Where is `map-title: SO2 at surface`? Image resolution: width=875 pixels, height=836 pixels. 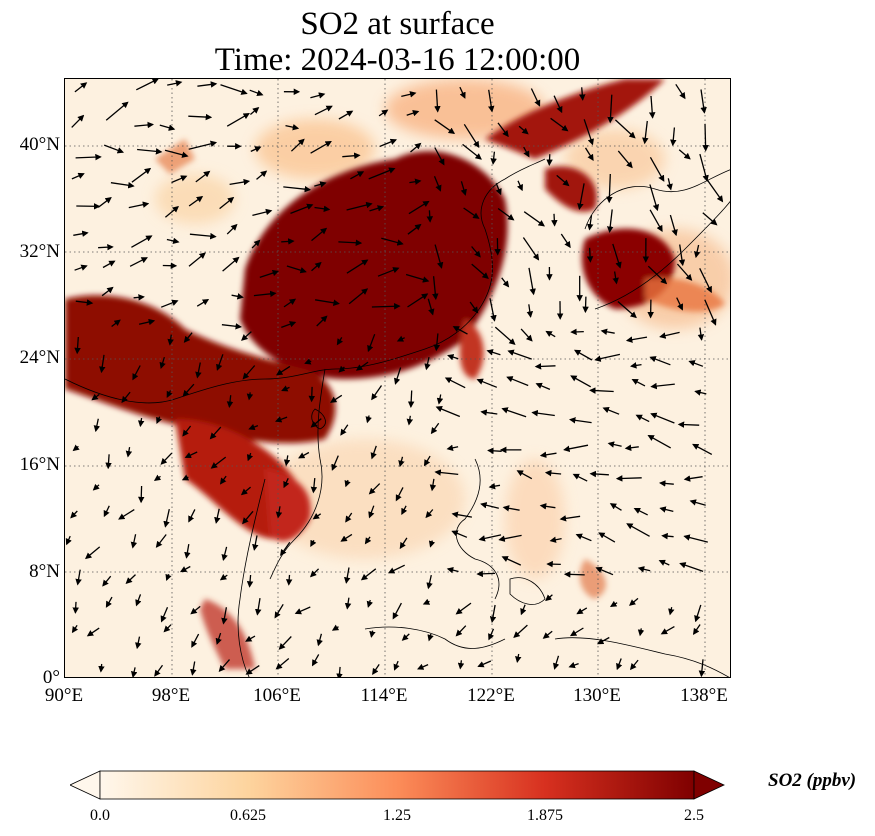
map-title: SO2 at surface is located at coordinates (397, 24).